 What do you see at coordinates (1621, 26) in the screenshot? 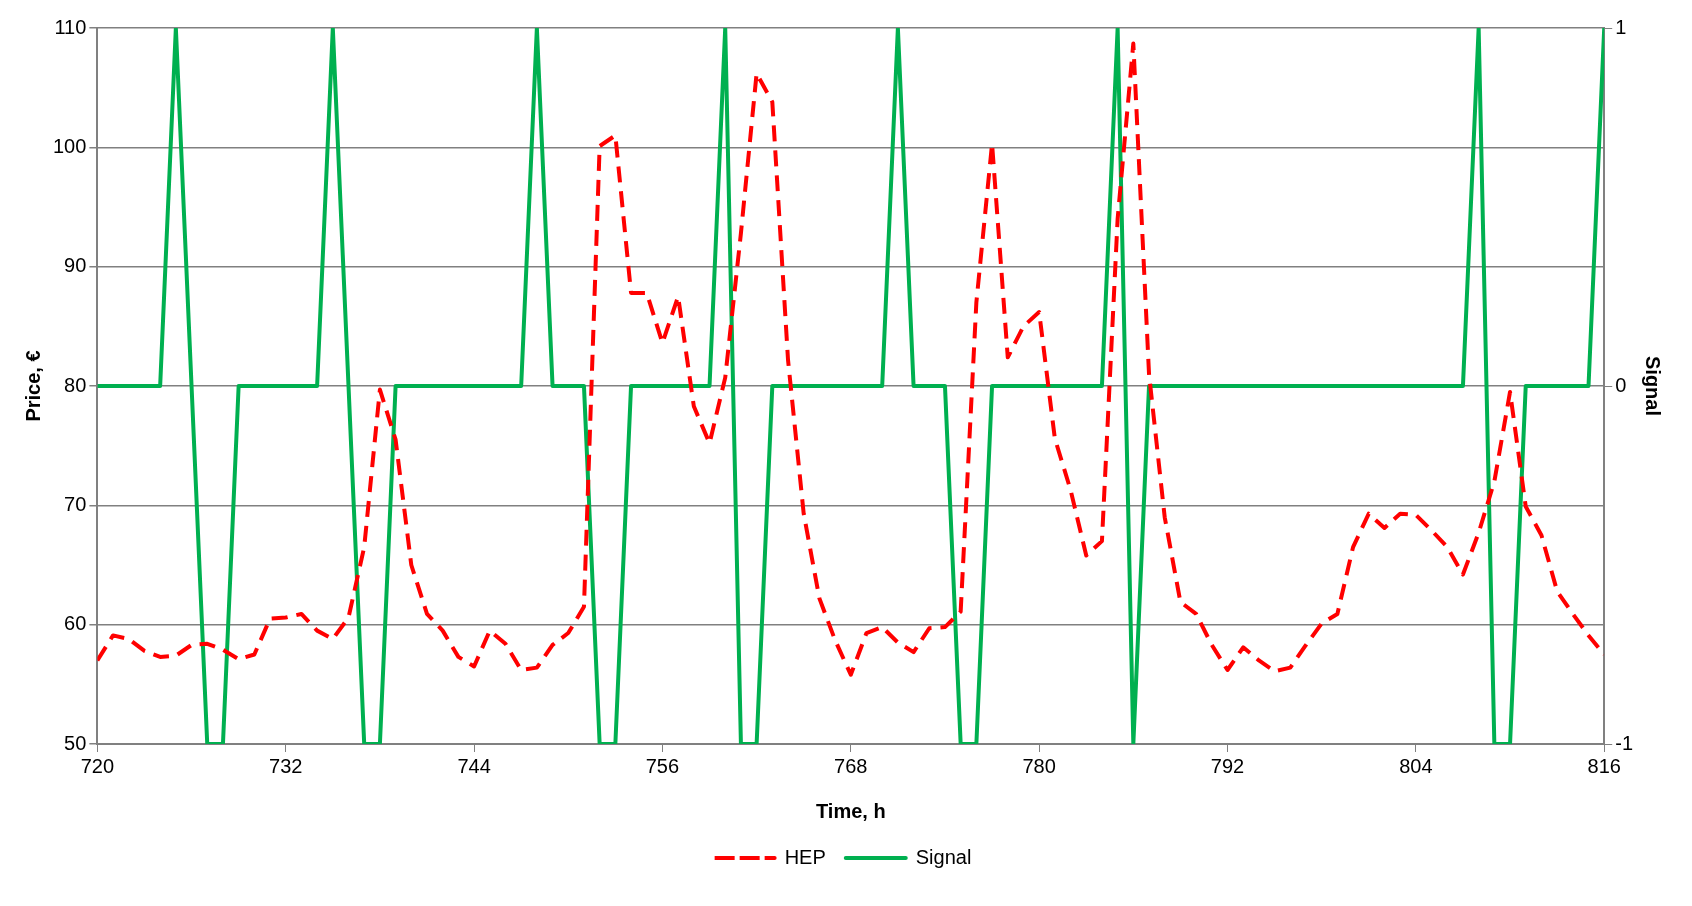
I see `y2-tick-label: 1` at bounding box center [1621, 26].